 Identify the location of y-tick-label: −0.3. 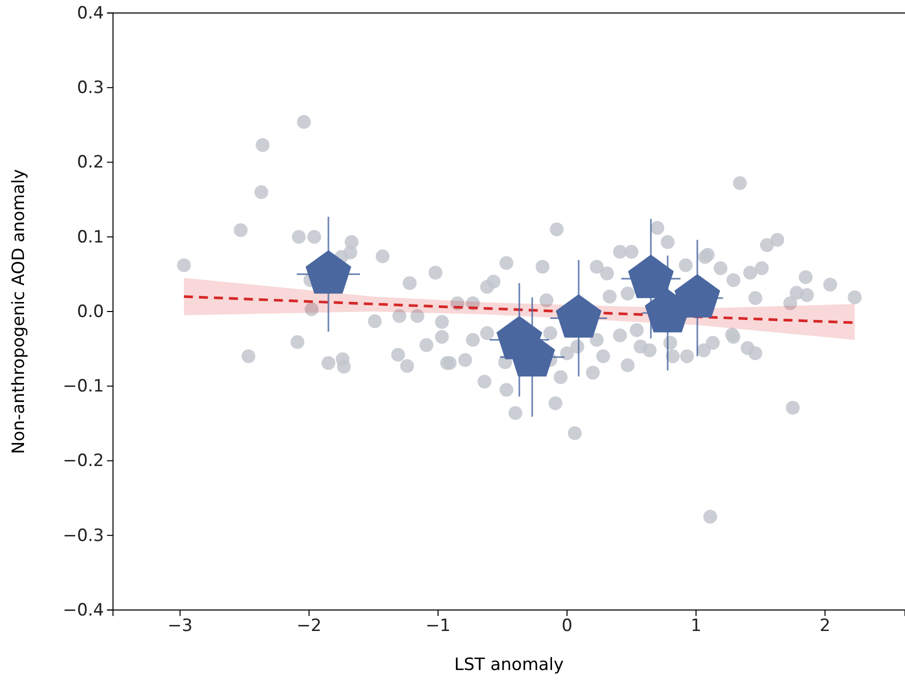
(83, 536).